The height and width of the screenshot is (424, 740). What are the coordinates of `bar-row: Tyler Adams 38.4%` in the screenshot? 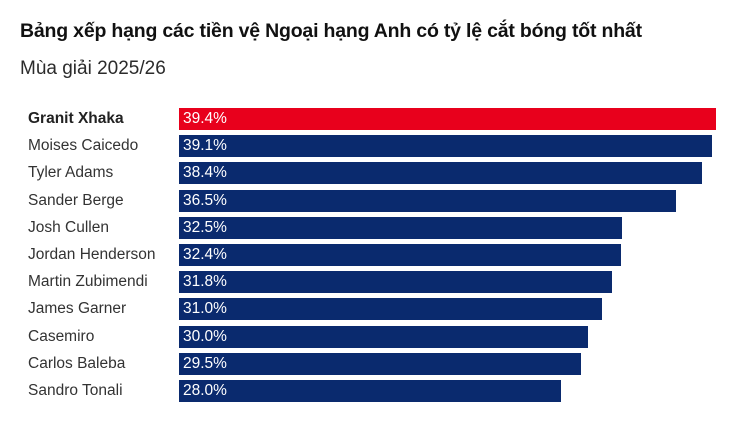 It's located at (370, 173).